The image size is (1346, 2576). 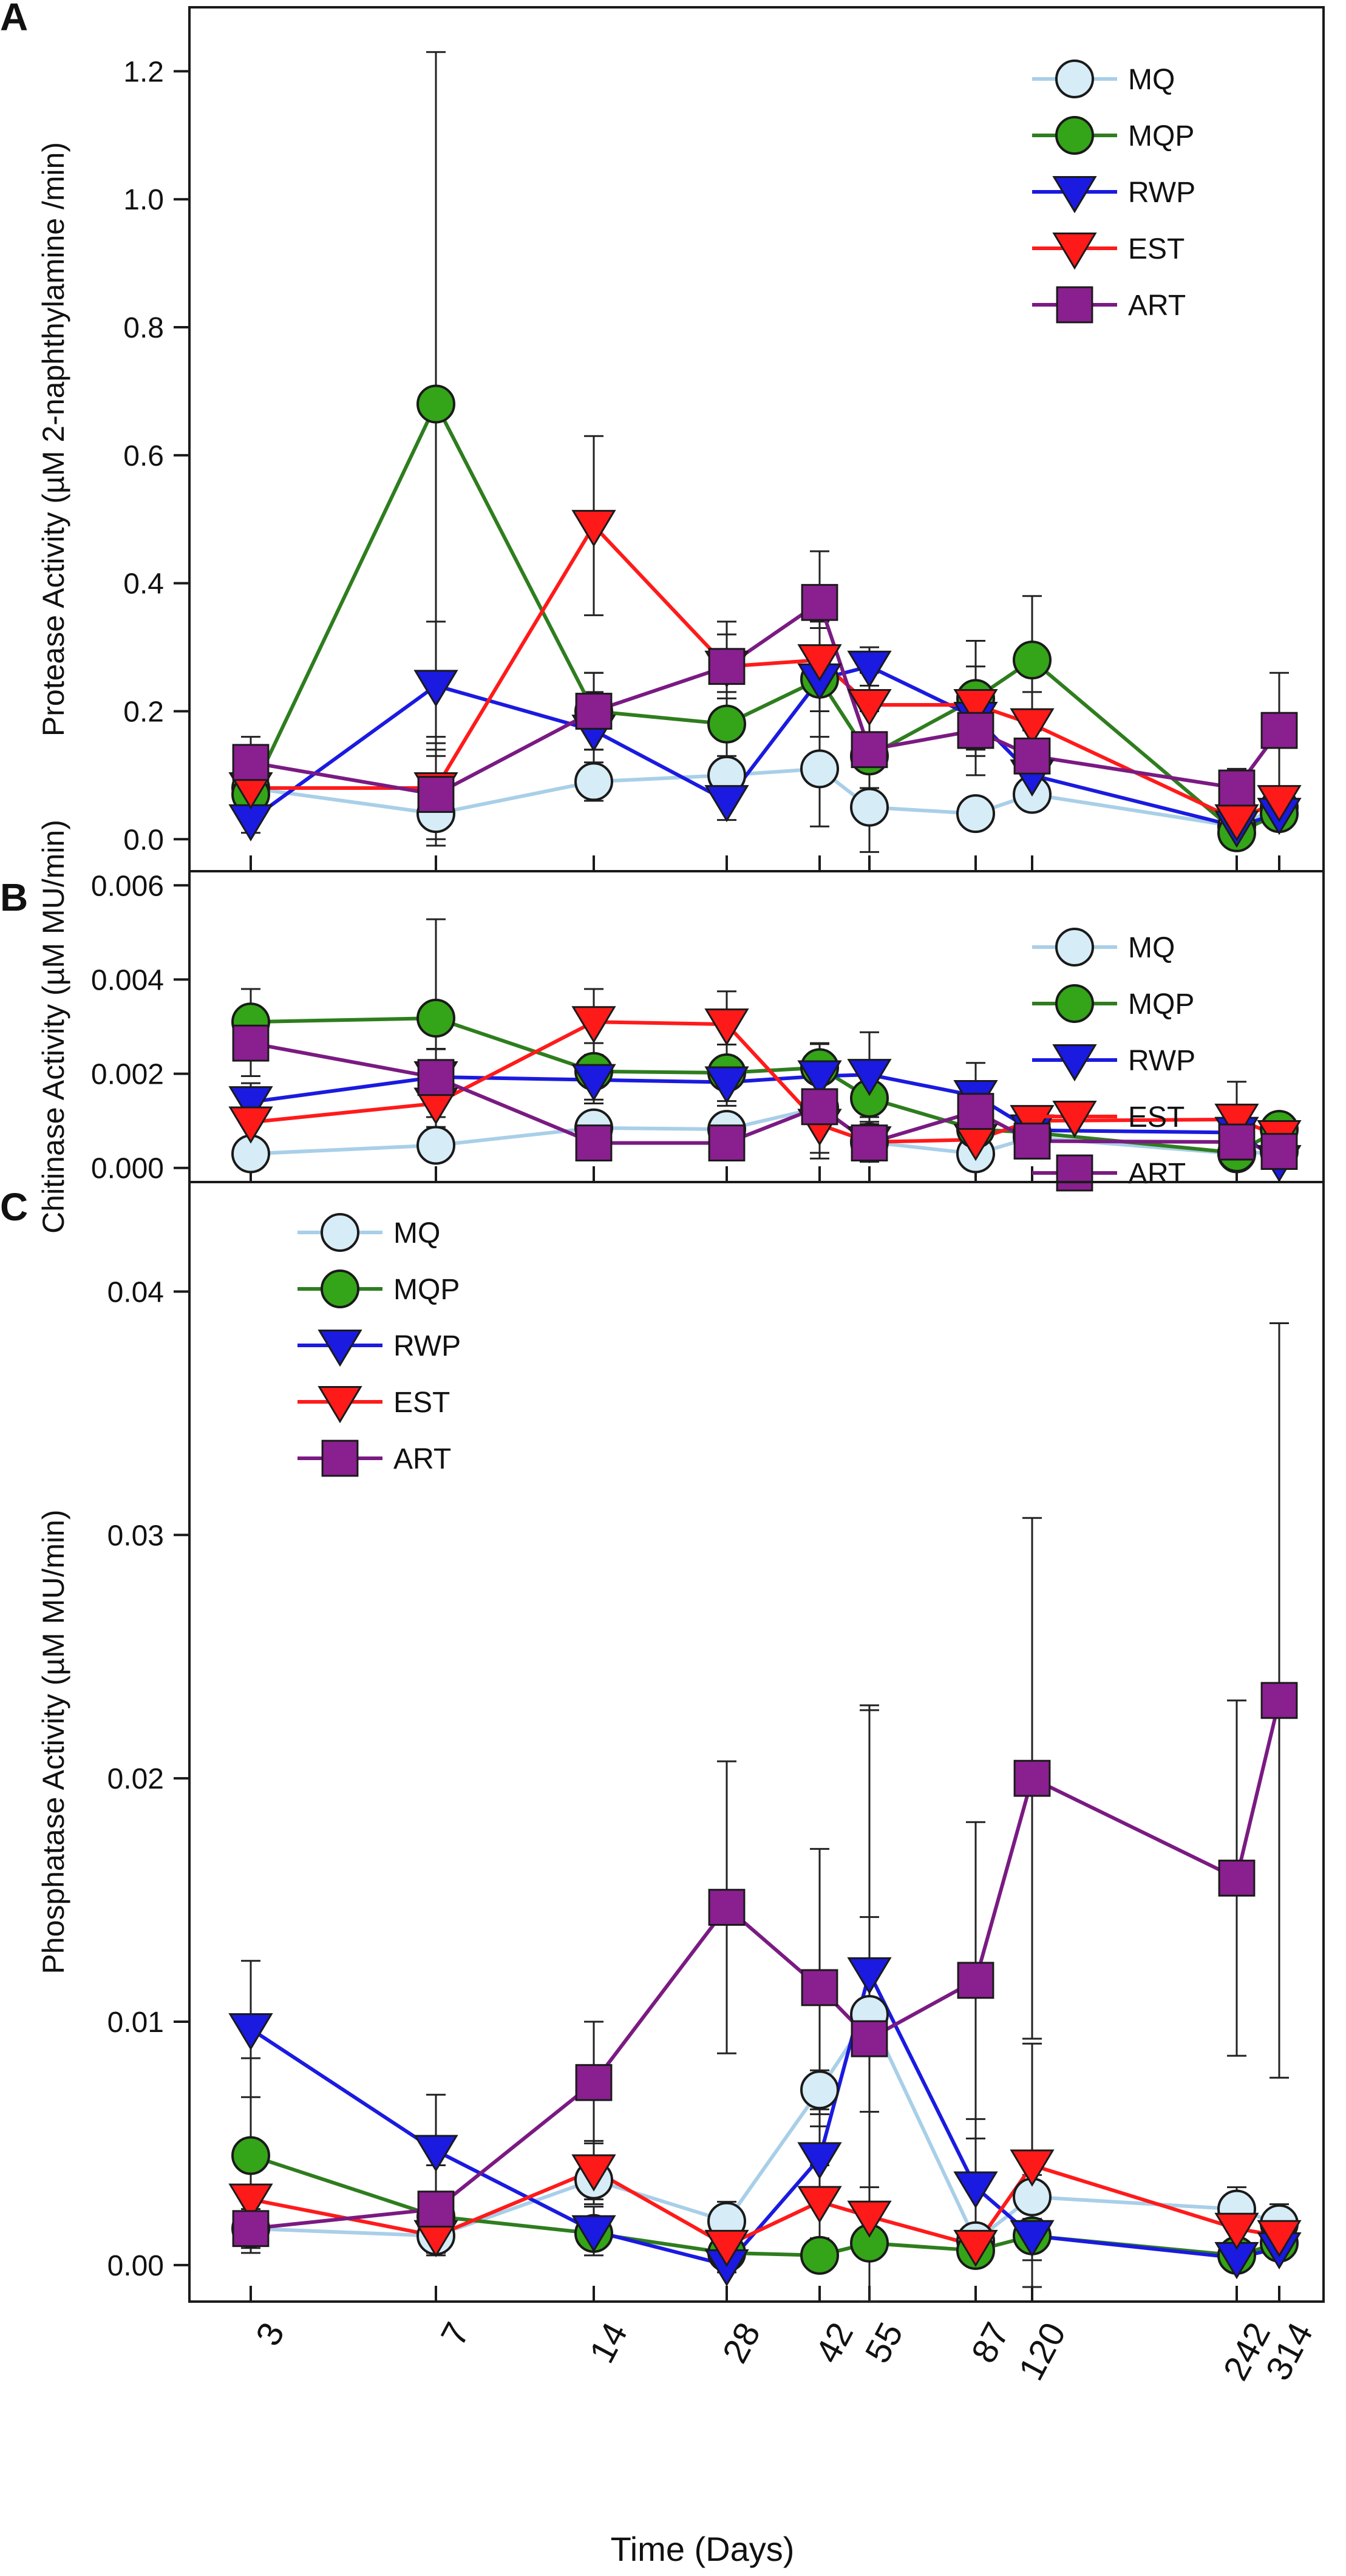 What do you see at coordinates (14, 1207) in the screenshot?
I see `panel-label: C` at bounding box center [14, 1207].